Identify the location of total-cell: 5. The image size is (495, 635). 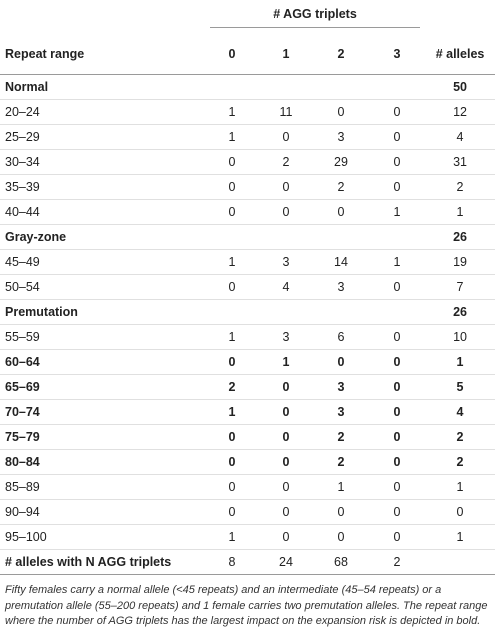
(460, 387).